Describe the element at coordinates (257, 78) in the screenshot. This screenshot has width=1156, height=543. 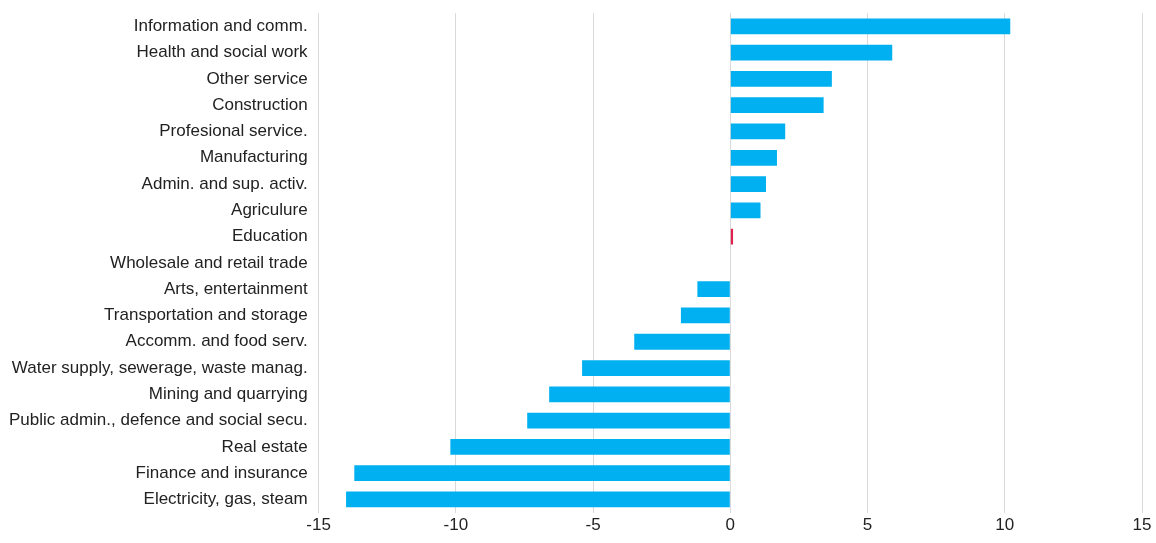
I see `y-tick-label: Other service` at that location.